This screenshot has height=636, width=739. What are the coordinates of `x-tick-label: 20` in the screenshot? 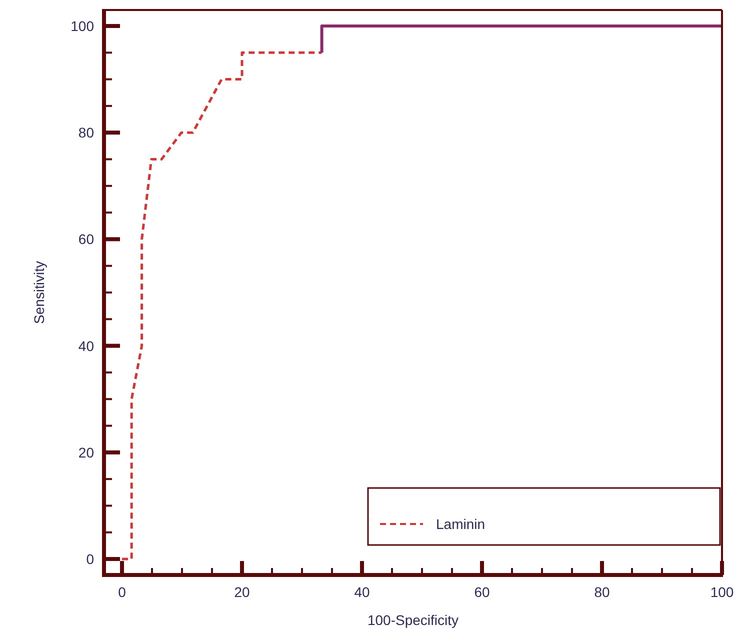 It's located at (242, 592).